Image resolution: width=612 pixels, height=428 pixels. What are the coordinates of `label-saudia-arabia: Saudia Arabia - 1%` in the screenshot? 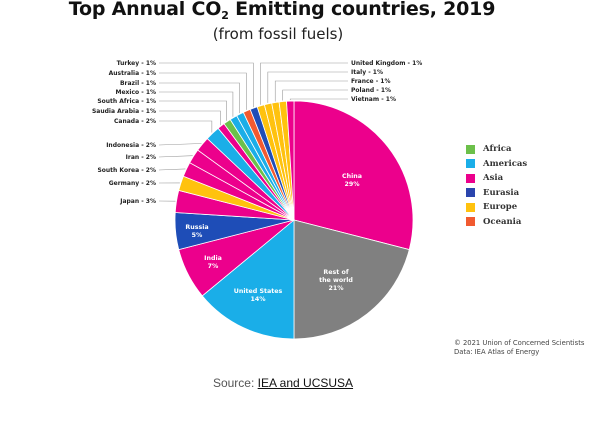 It's located at (124, 111).